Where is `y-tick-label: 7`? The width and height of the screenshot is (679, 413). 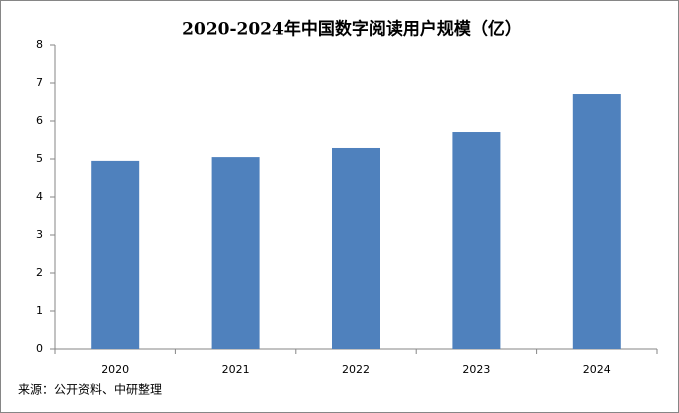 y-tick-label: 7 is located at coordinates (39, 82).